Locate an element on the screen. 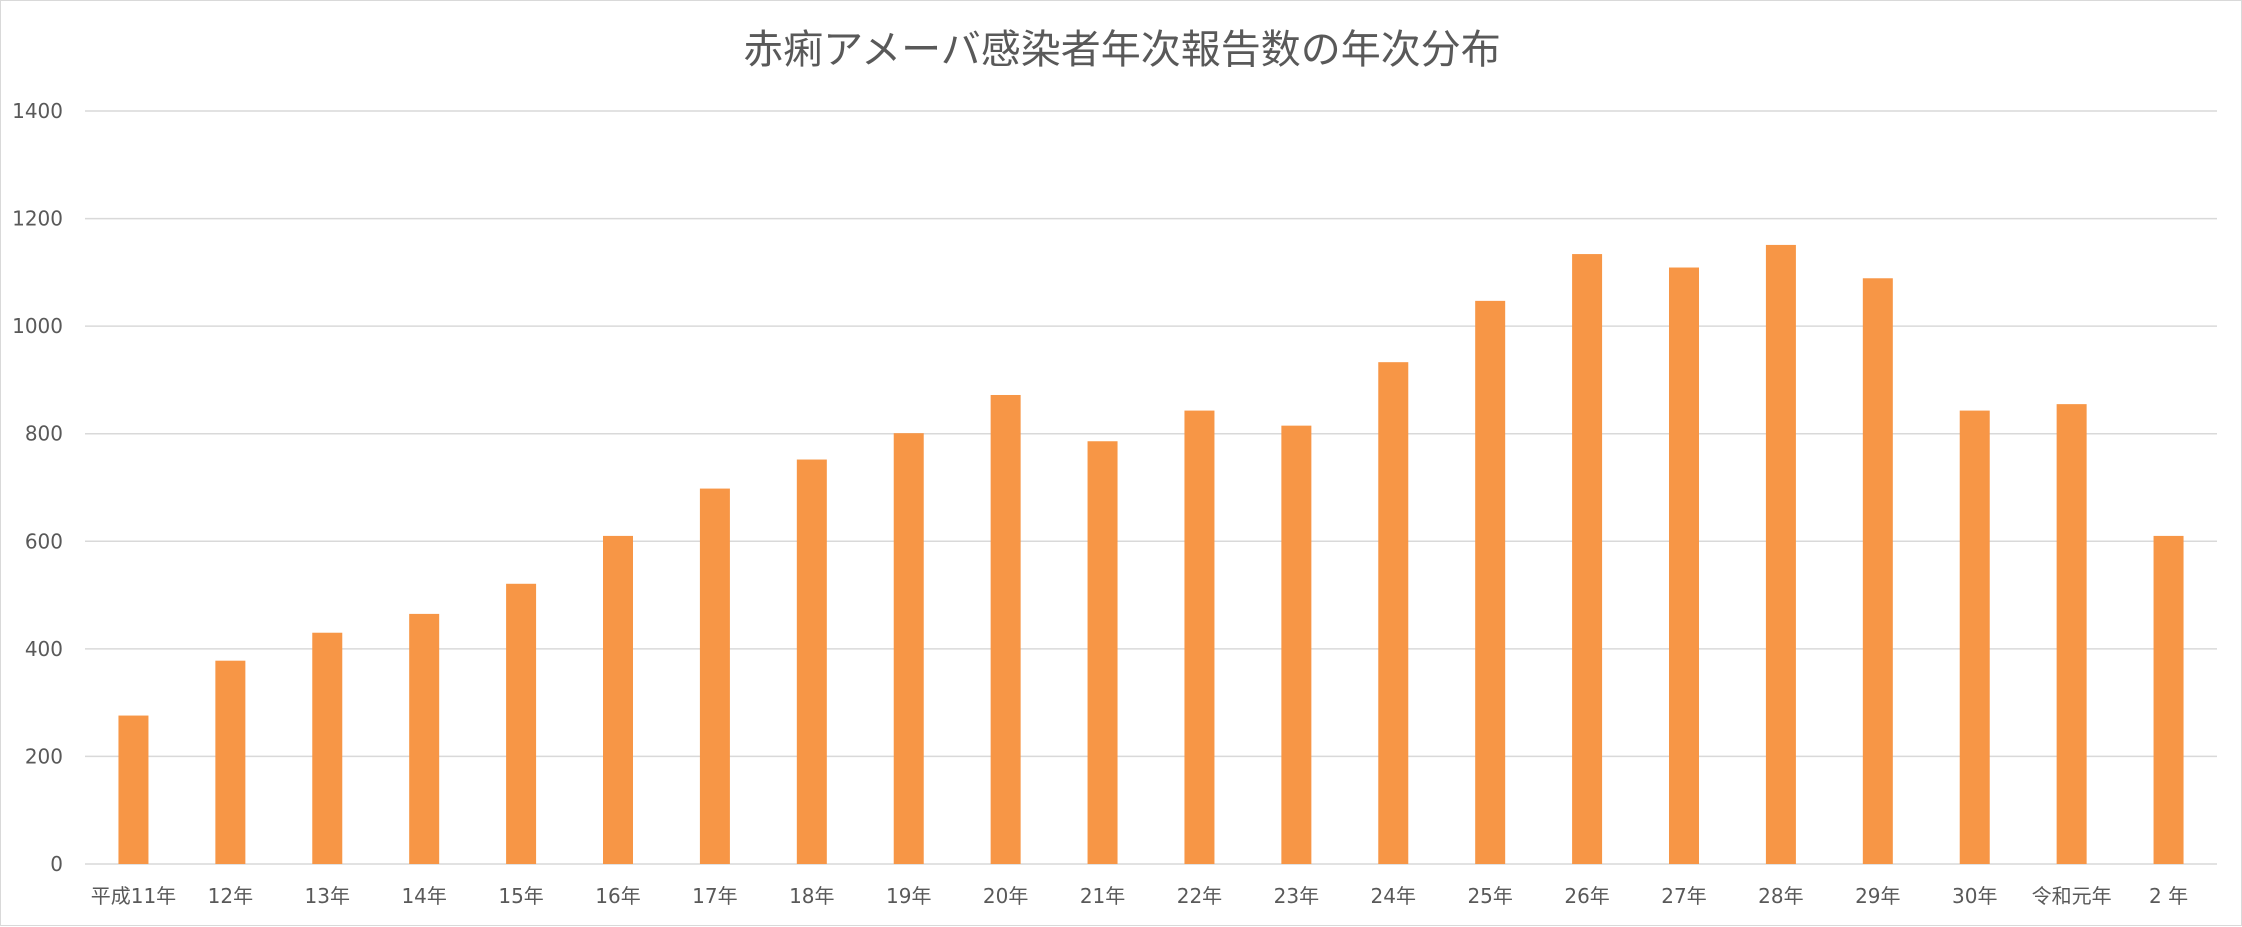 The width and height of the screenshot is (2242, 927). x-category-label: 20年 is located at coordinates (1005, 896).